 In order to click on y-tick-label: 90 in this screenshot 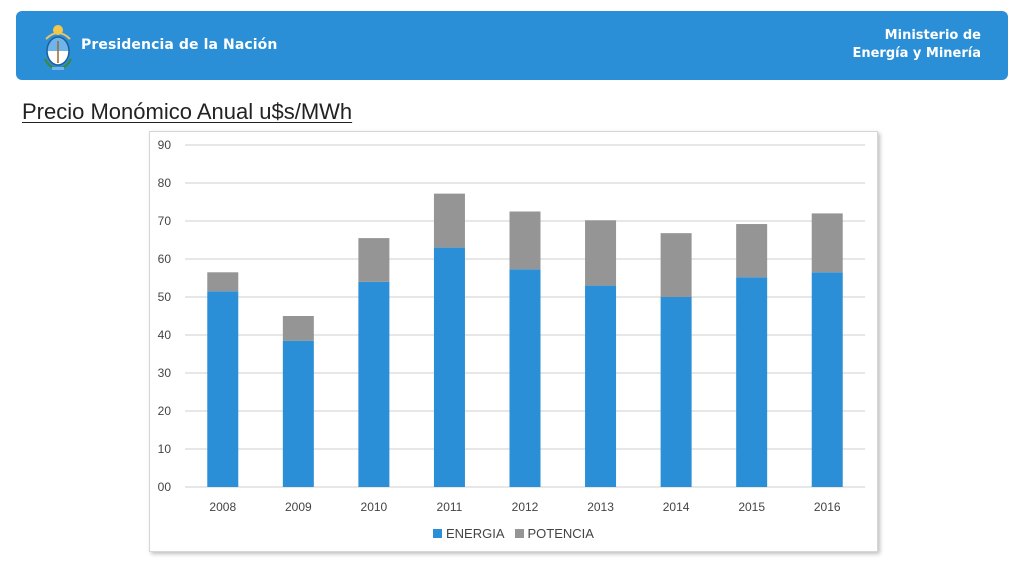, I will do `click(165, 145)`.